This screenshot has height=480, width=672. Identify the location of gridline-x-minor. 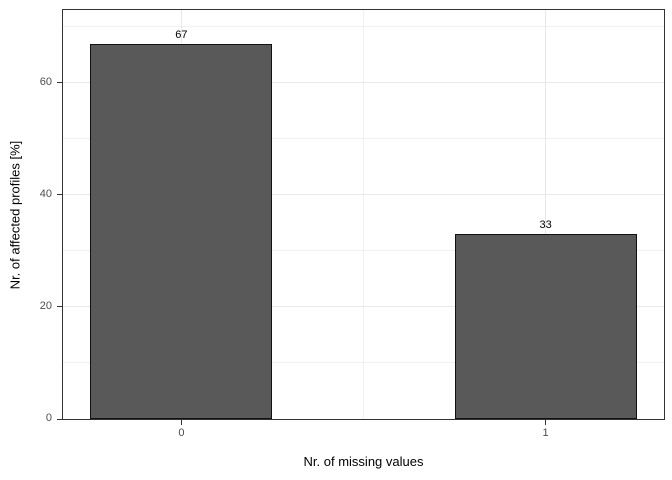
(363, 214).